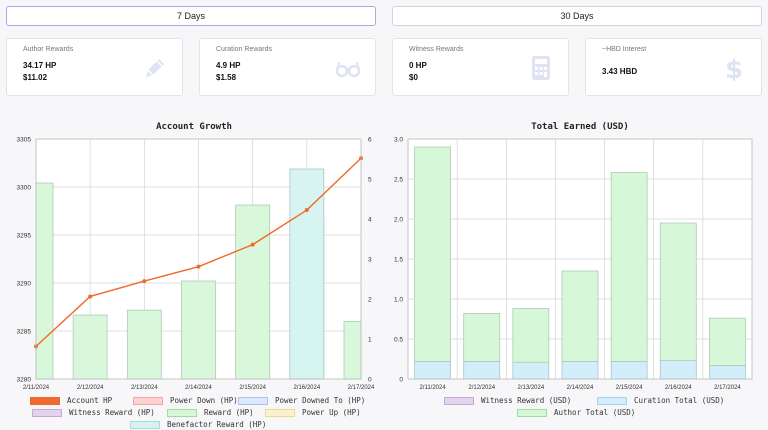 This screenshot has height=430, width=768. I want to click on y-tick-label: 0.5, so click(398, 340).